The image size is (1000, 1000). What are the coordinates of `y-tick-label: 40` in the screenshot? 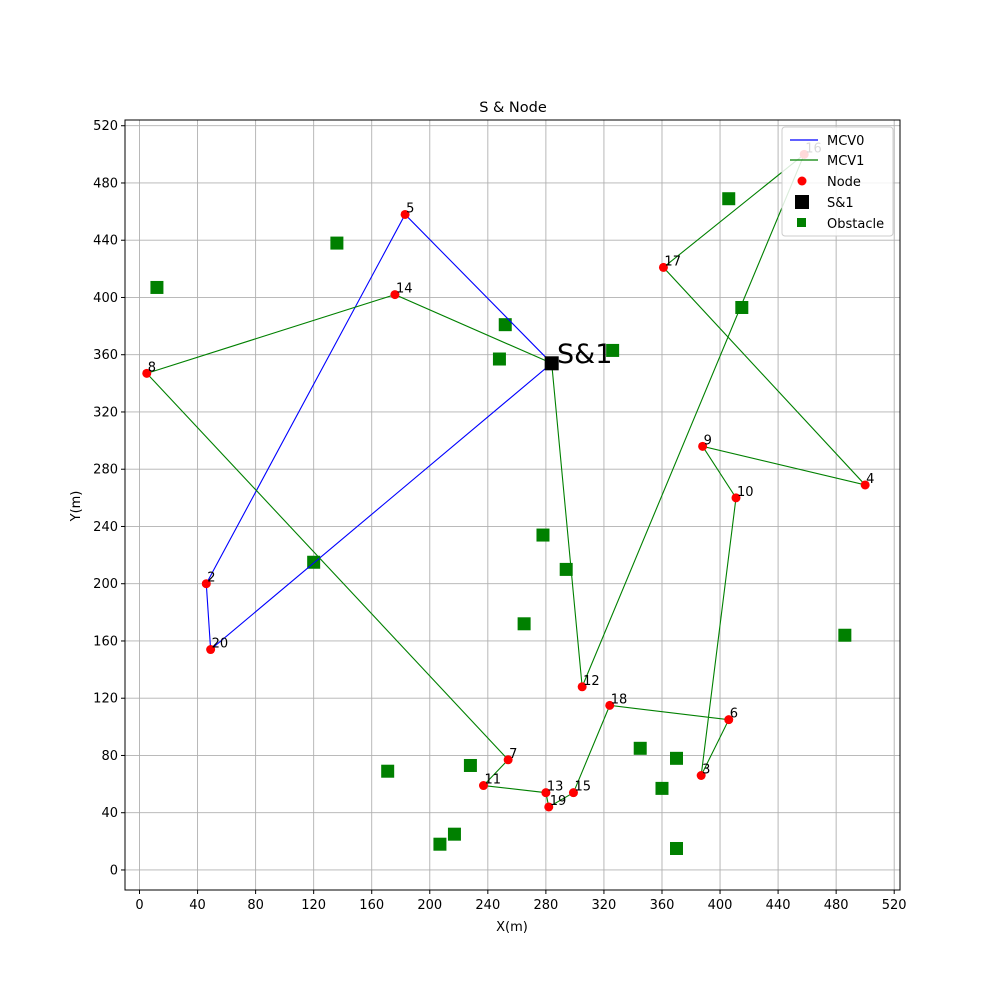 It's located at (109, 813).